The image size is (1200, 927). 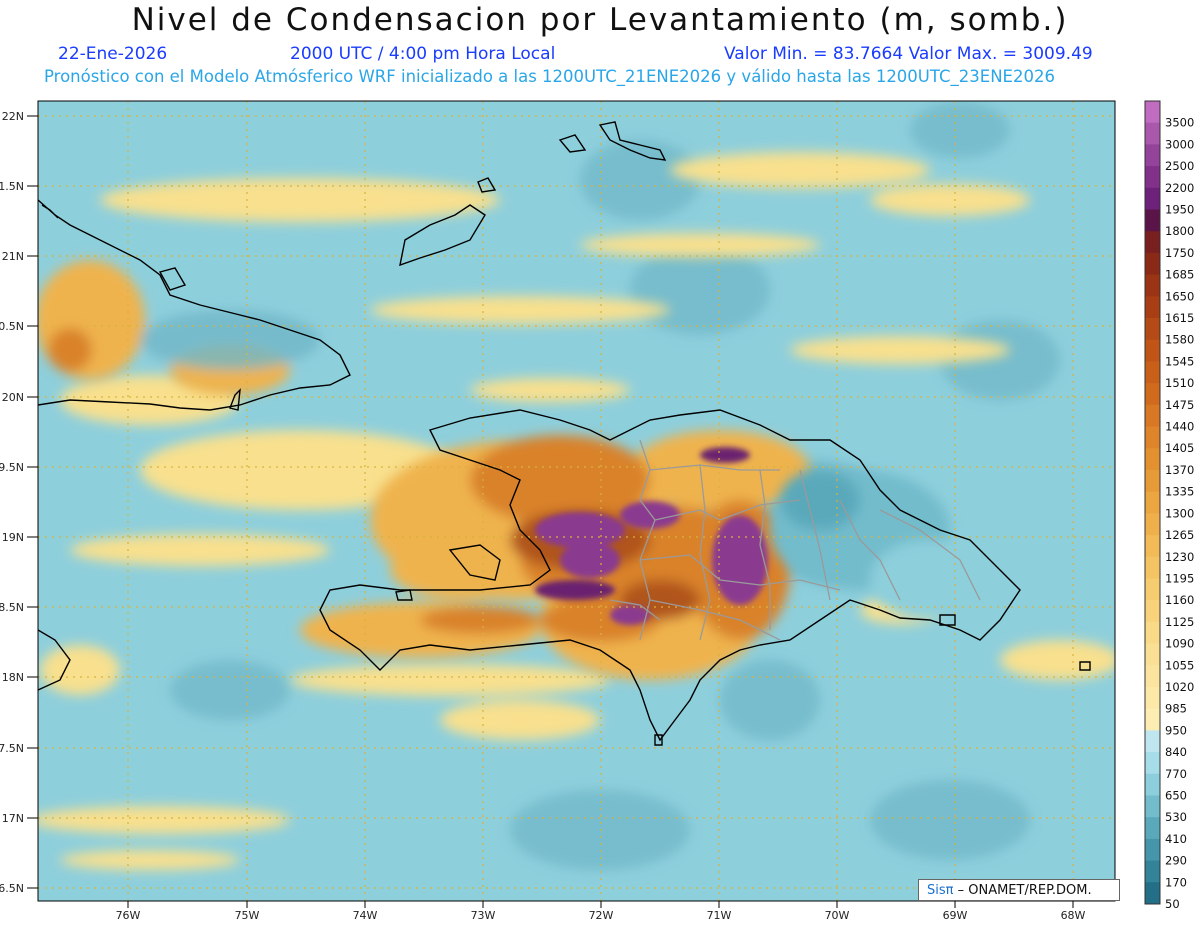 I want to click on longitude-labels: 76W 75W 74W 73W 72W 71W 70W 69W 68W, so click(x=601, y=915).